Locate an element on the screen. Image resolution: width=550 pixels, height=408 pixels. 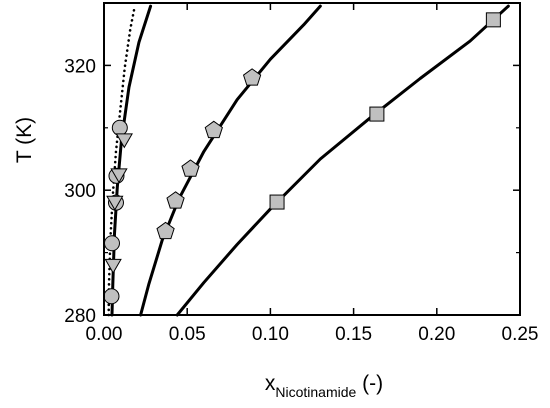
model-curve is located at coordinates (131, 160).